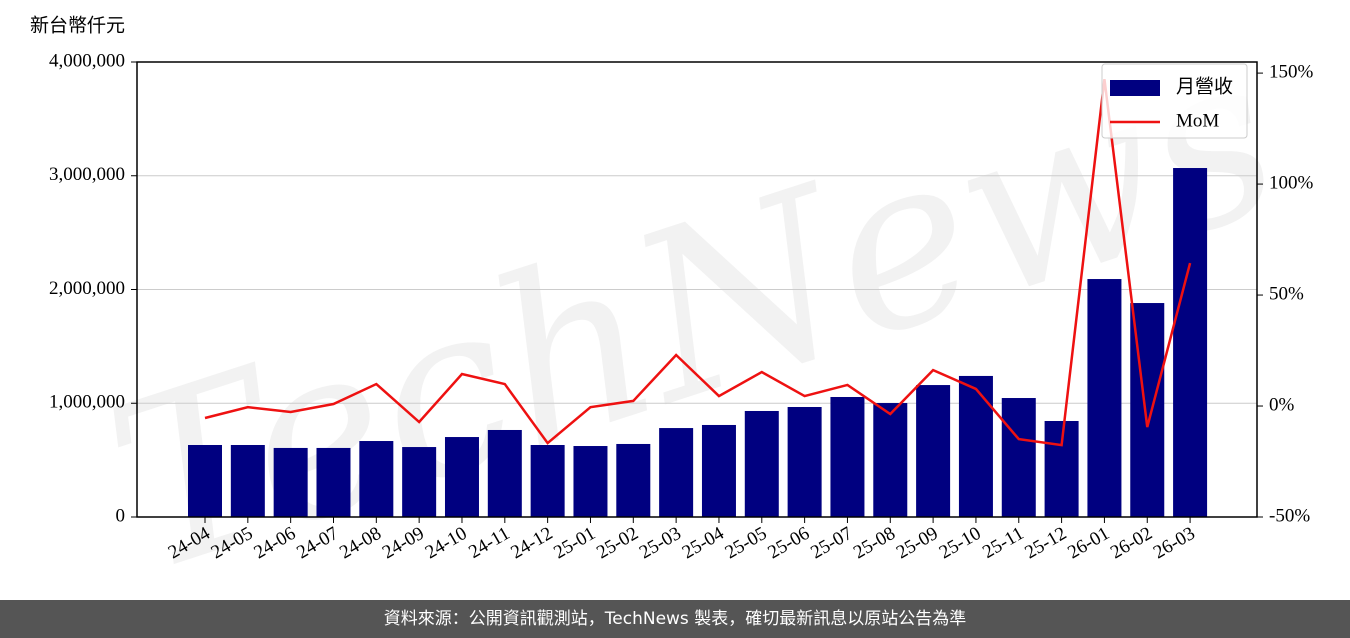 The image size is (1350, 638). What do you see at coordinates (574, 543) in the screenshot?
I see `x-tick-label: 25-01` at bounding box center [574, 543].